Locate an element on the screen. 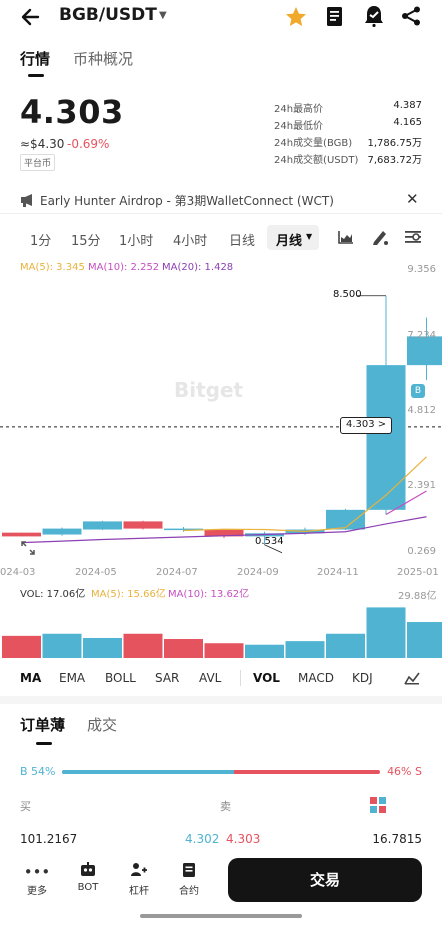  price-axis-tick: 7.234 is located at coordinates (421, 335).